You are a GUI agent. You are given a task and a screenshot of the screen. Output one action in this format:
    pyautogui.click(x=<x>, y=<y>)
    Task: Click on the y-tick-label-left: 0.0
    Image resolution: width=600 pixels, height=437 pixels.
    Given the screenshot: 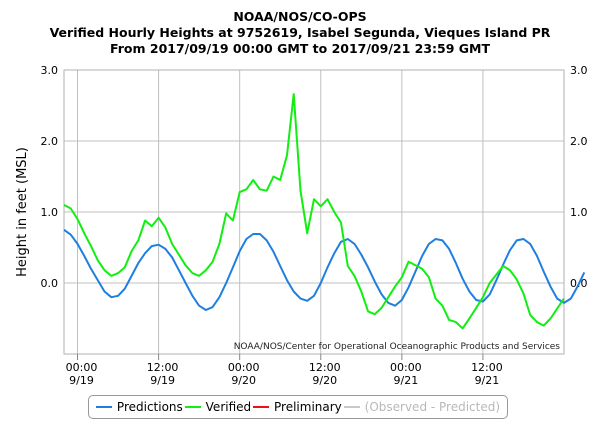 What is the action you would take?
    pyautogui.click(x=50, y=283)
    